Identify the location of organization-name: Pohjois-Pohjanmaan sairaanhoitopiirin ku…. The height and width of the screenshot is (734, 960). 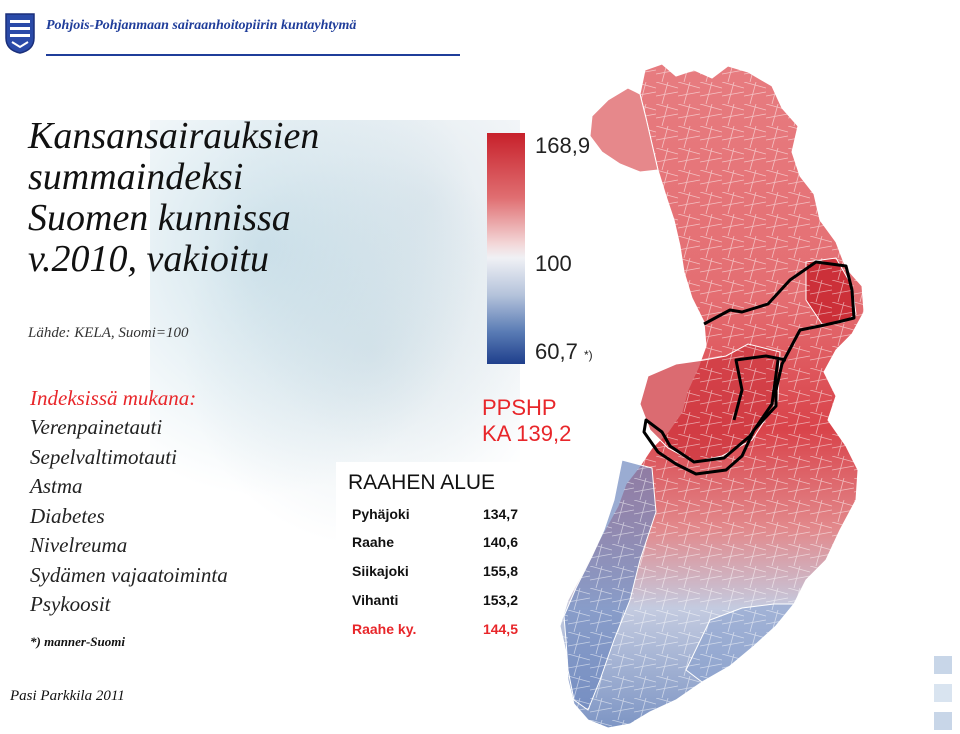
(201, 25).